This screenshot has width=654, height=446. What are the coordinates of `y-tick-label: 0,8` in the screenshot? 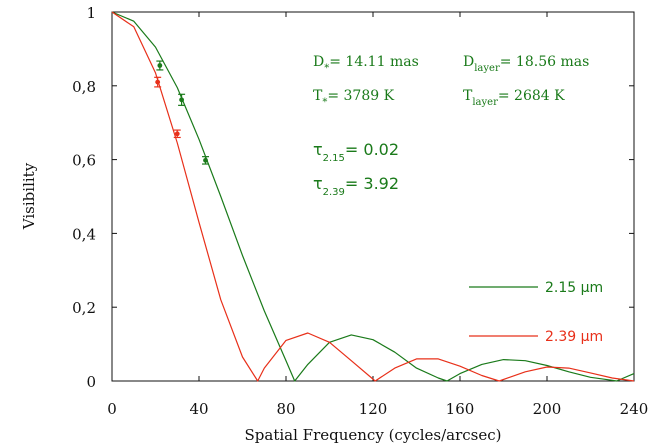 It's located at (84, 87).